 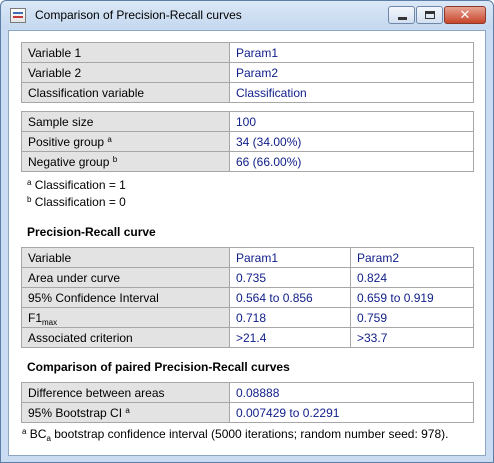 I want to click on variable2-label: Variable 2, so click(x=125, y=72).